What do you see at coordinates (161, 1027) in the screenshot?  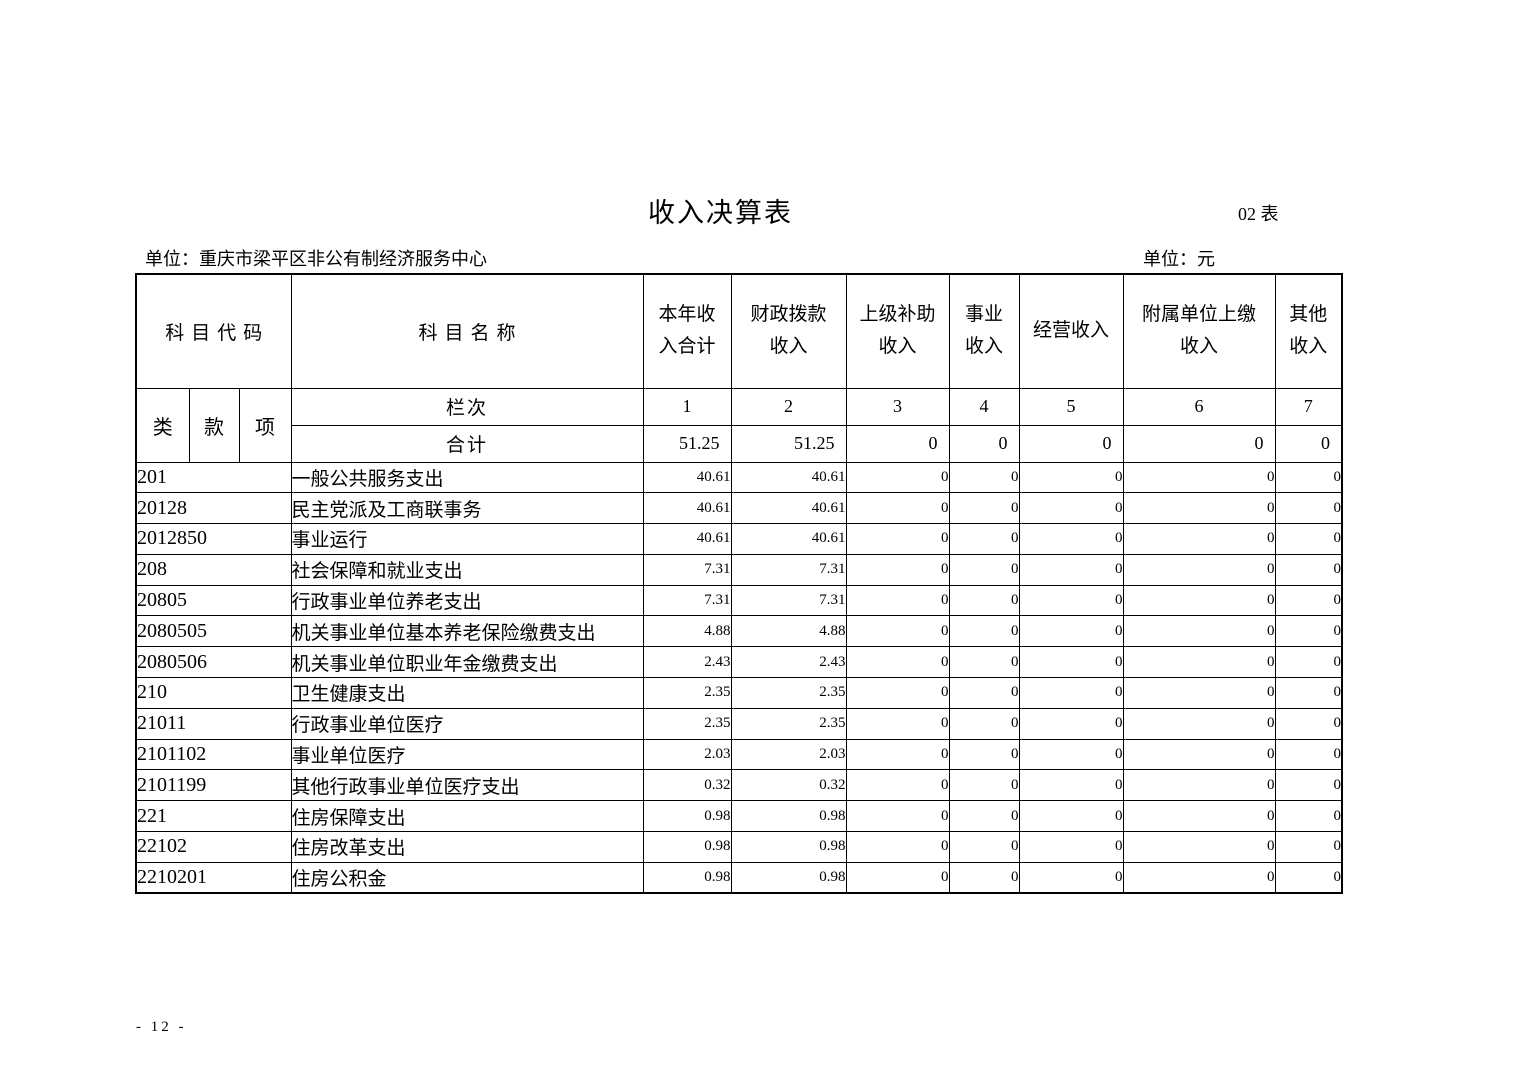 I see `page-number: - 12 -` at bounding box center [161, 1027].